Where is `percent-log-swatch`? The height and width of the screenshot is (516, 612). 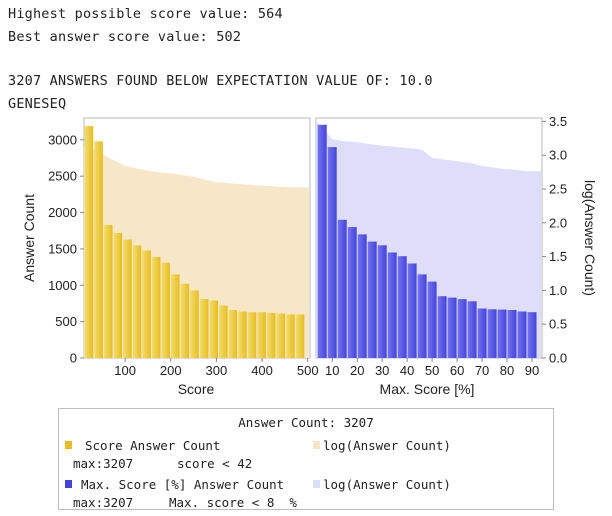
percent-log-swatch is located at coordinates (316, 484).